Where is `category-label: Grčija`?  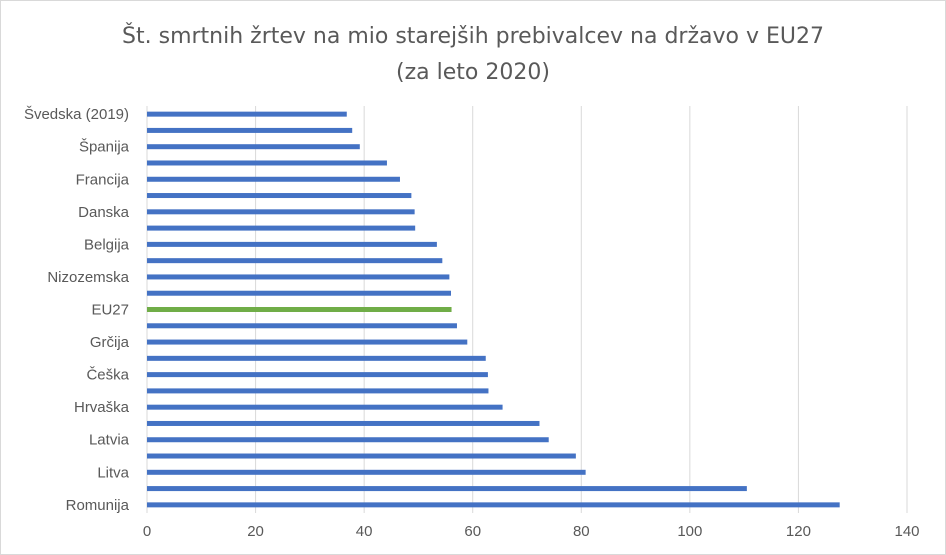
category-label: Grčija is located at coordinates (110, 342).